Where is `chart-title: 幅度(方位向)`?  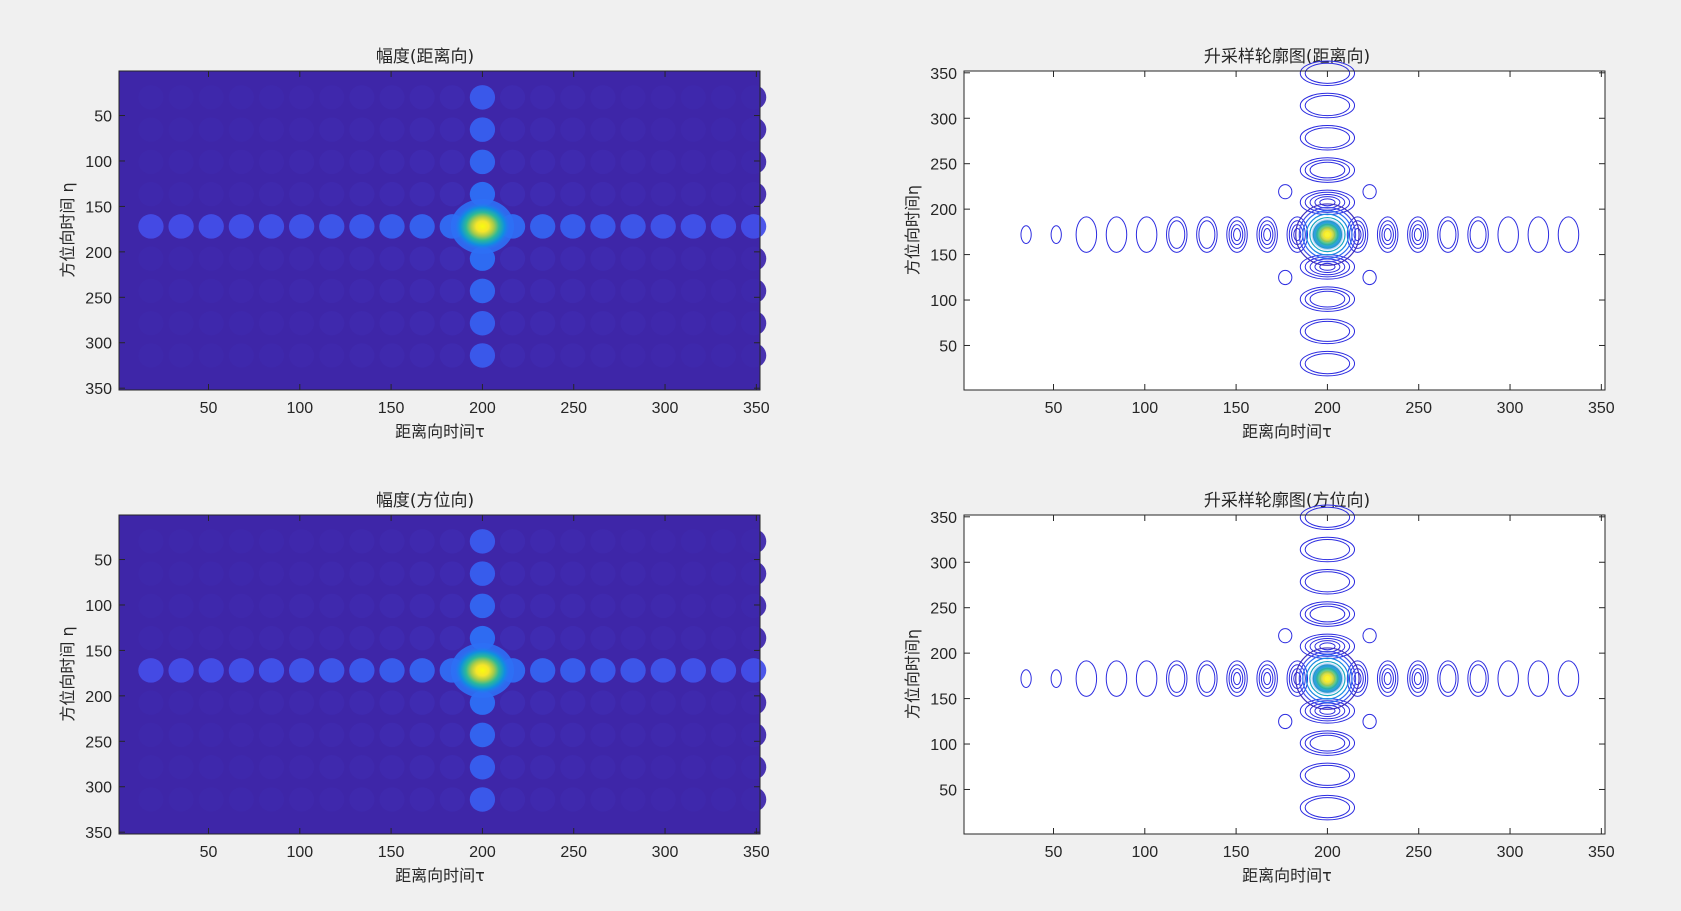 chart-title: 幅度(方位向) is located at coordinates (425, 501).